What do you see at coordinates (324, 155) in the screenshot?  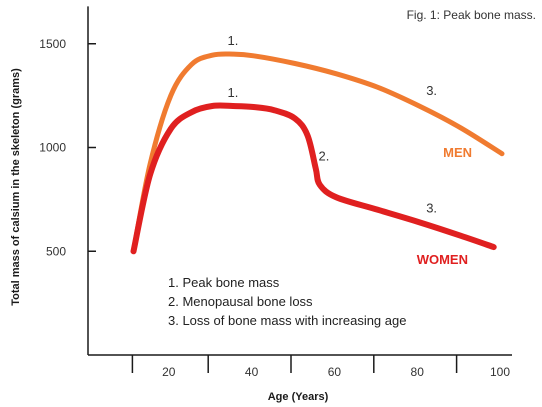 I see `annotation-label: 2.` at bounding box center [324, 155].